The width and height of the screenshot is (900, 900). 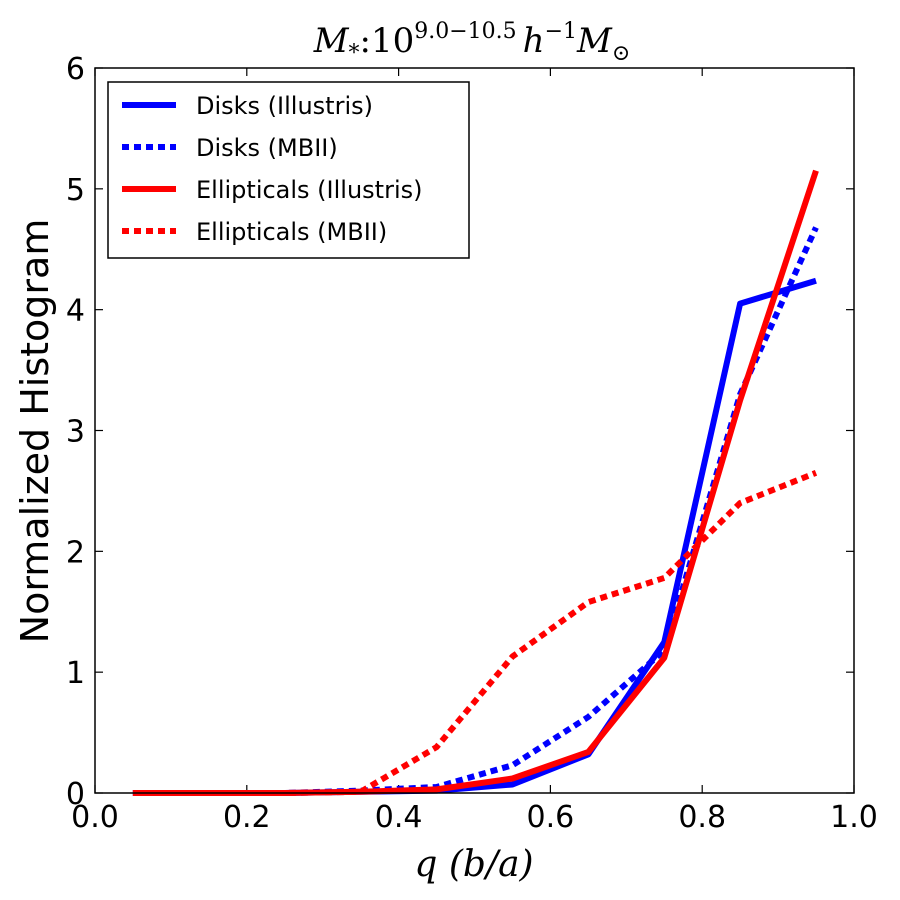 I want to click on legend-label: Ellipticals (Illustris), so click(x=309, y=190).